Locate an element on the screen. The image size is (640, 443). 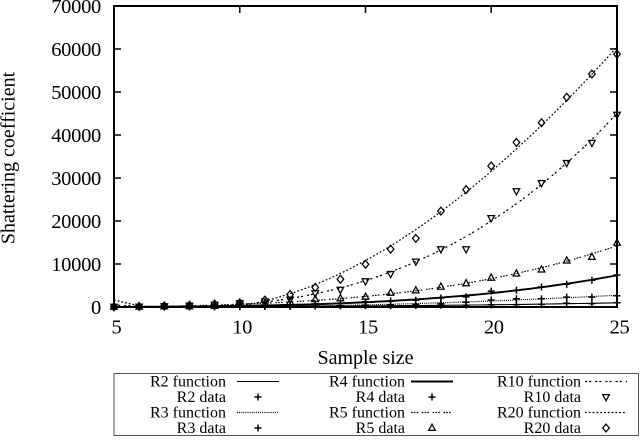
svg-text: R10 function is located at coordinates (539, 381).